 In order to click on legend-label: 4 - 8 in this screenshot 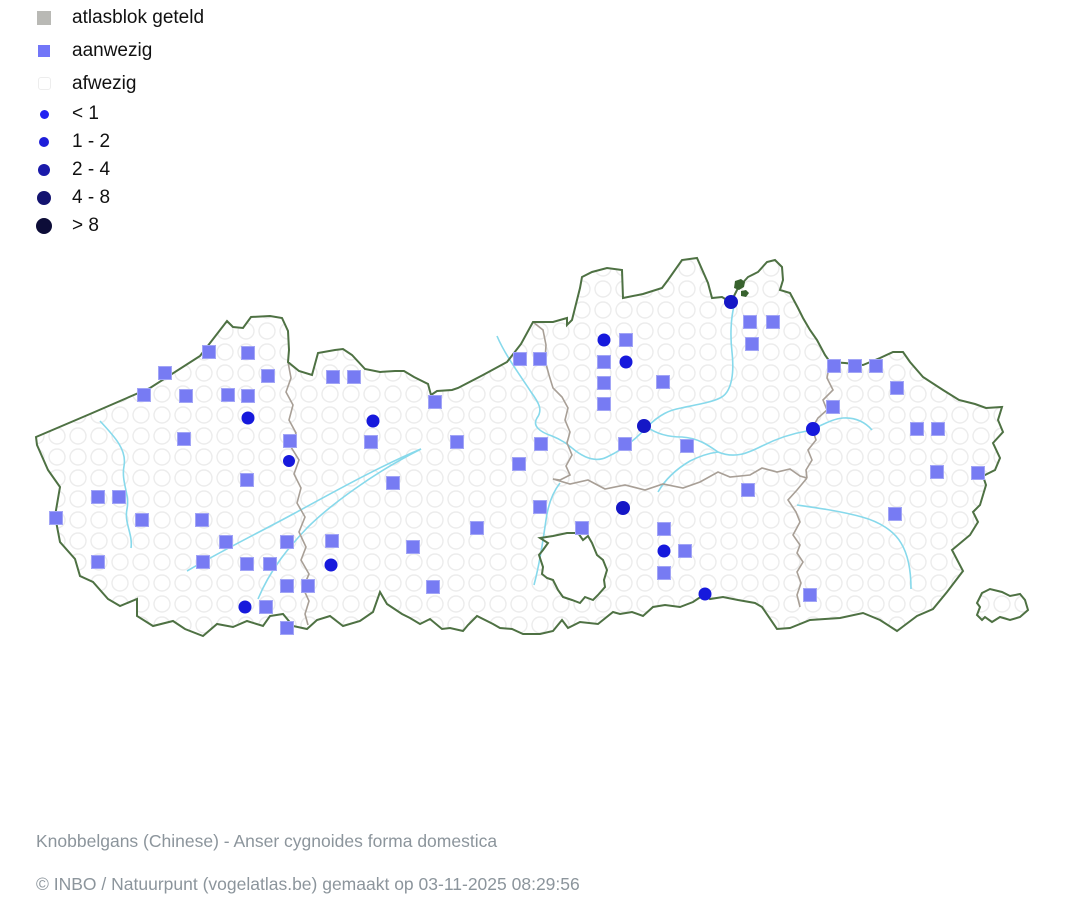, I will do `click(91, 197)`.